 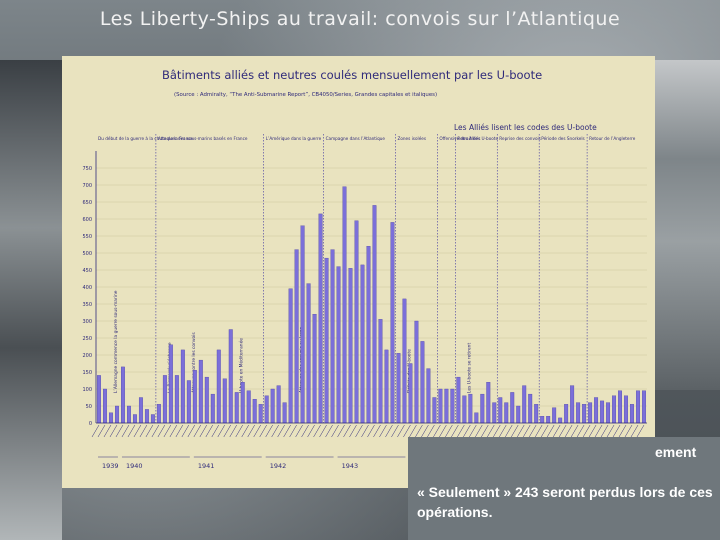 I want to click on caption-partial: ement, so click(x=676, y=452).